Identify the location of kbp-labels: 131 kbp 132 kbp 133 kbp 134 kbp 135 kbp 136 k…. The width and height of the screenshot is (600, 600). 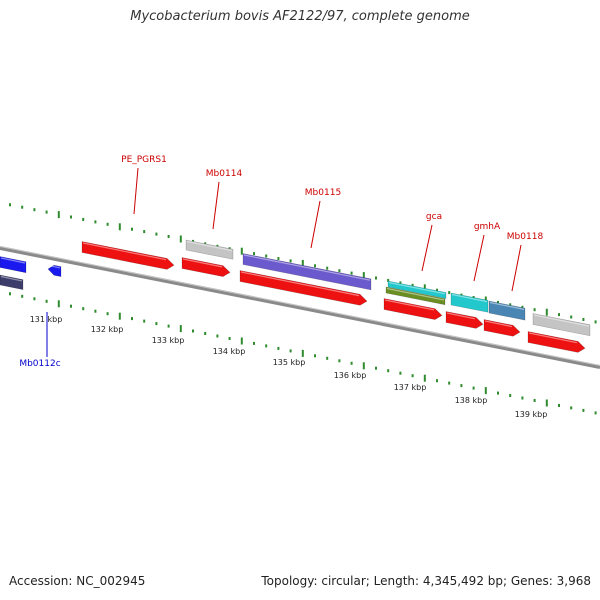
(289, 367).